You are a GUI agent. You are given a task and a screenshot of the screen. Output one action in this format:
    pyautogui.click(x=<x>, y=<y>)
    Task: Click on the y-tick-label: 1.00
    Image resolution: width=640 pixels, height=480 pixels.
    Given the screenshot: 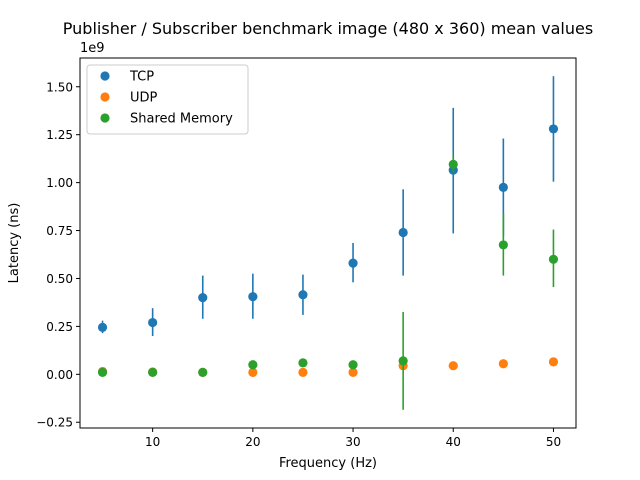 What is the action you would take?
    pyautogui.click(x=59, y=183)
    